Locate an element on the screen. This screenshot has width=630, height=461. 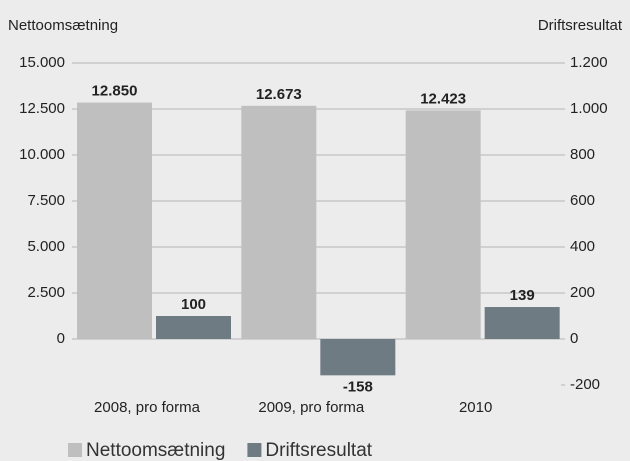
y2-tick-label: 0 is located at coordinates (574, 338).